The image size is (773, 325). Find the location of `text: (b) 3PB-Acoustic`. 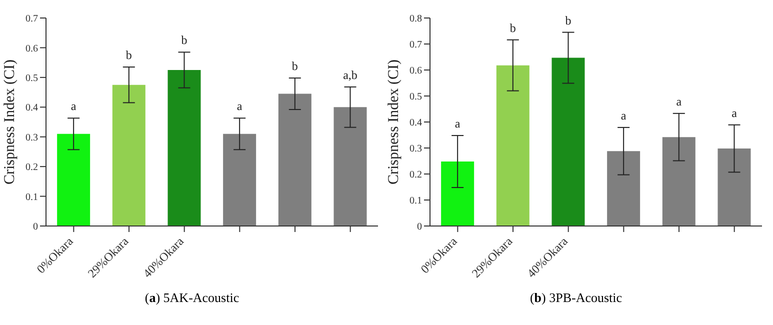

text: (b) 3PB-Acoustic is located at coordinates (576, 298).